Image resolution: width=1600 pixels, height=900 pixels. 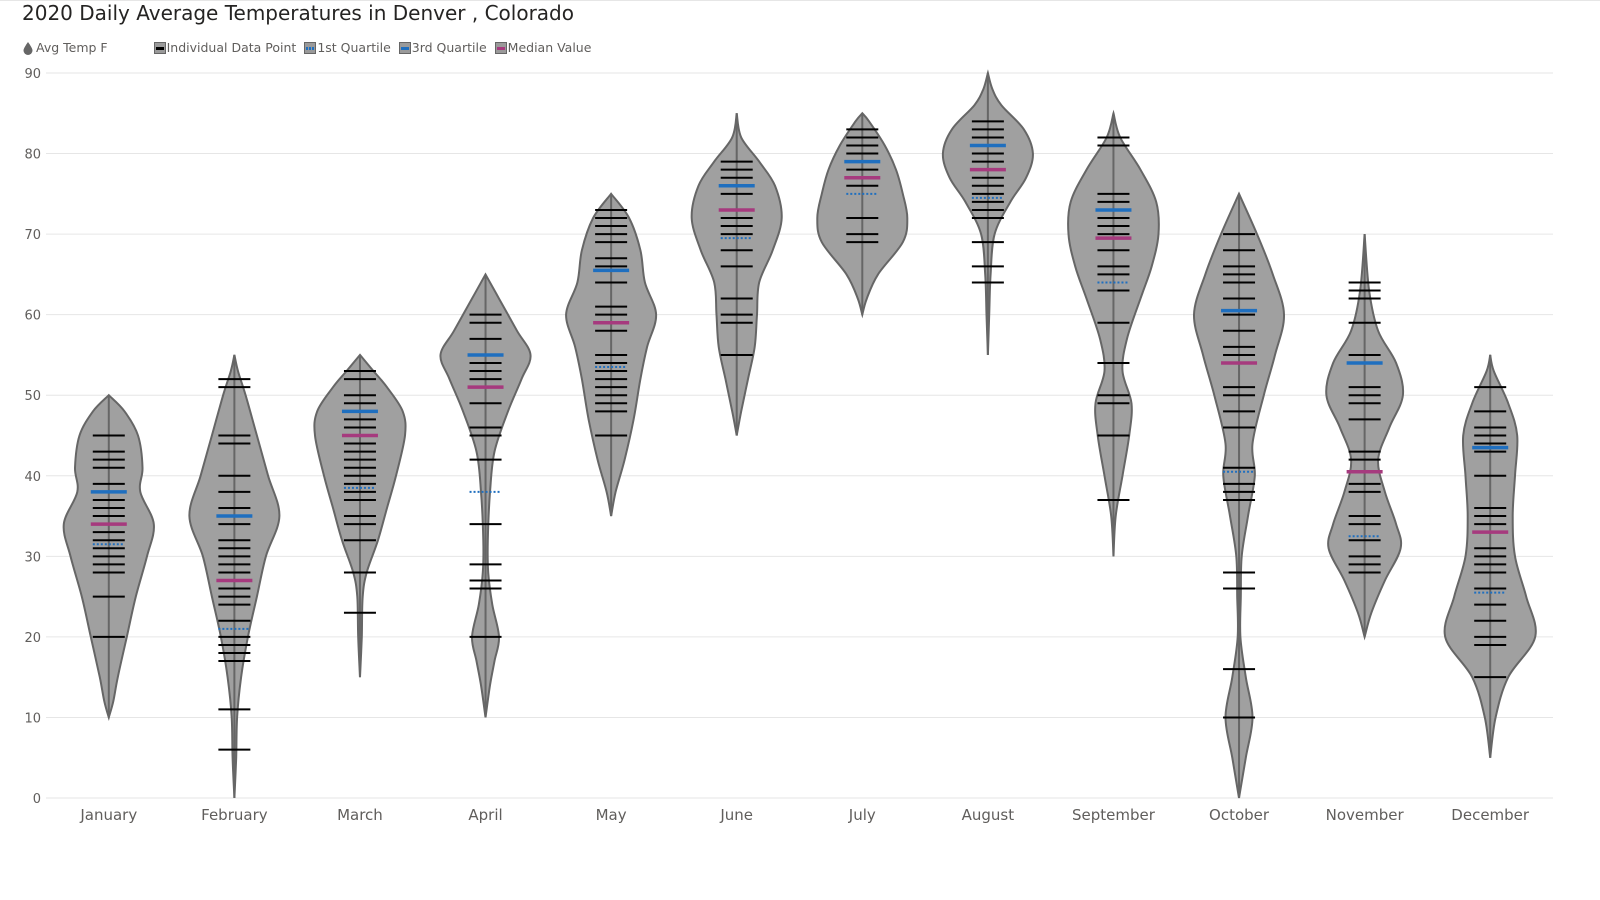 I want to click on violin-may, so click(x=611, y=354).